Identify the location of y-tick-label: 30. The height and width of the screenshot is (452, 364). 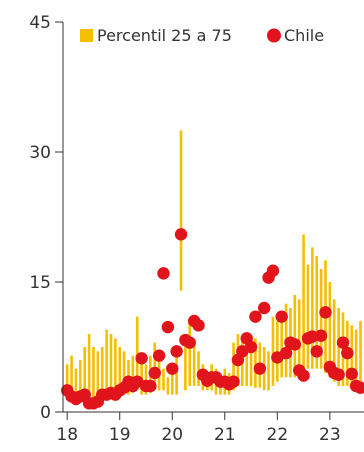
(40, 153).